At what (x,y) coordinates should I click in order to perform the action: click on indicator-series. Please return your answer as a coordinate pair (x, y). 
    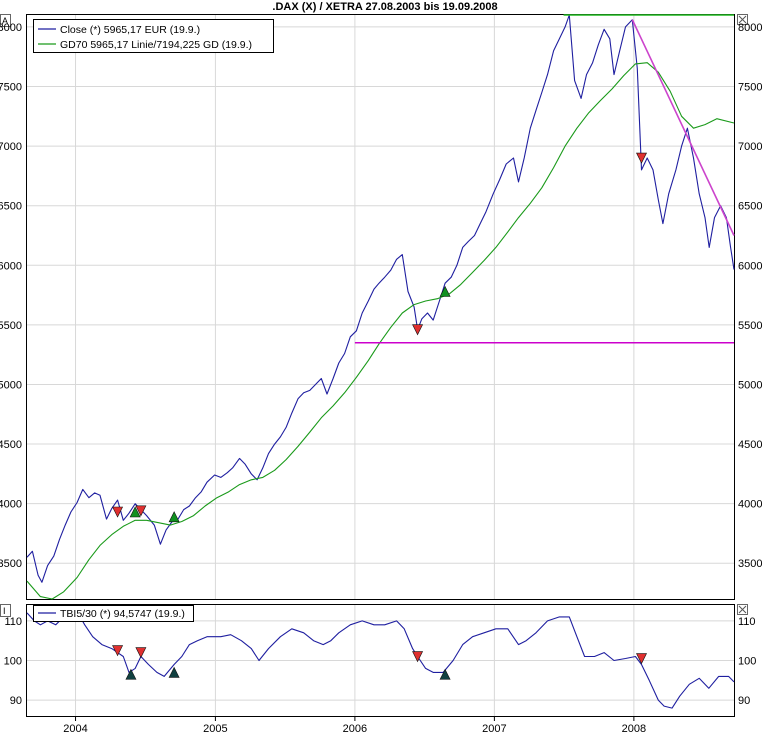
    Looking at the image, I should click on (380, 660).